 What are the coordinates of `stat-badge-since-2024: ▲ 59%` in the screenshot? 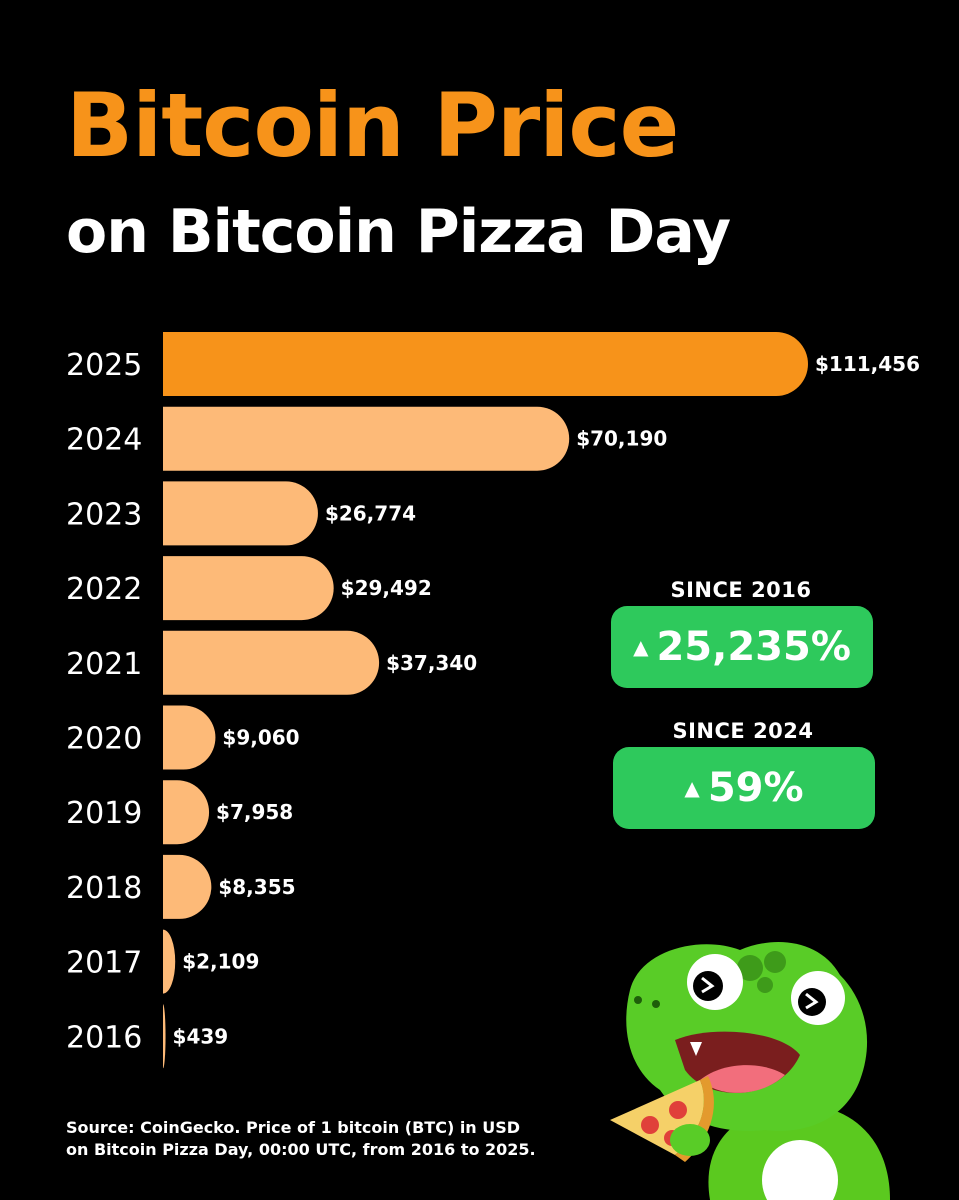 It's located at (744, 788).